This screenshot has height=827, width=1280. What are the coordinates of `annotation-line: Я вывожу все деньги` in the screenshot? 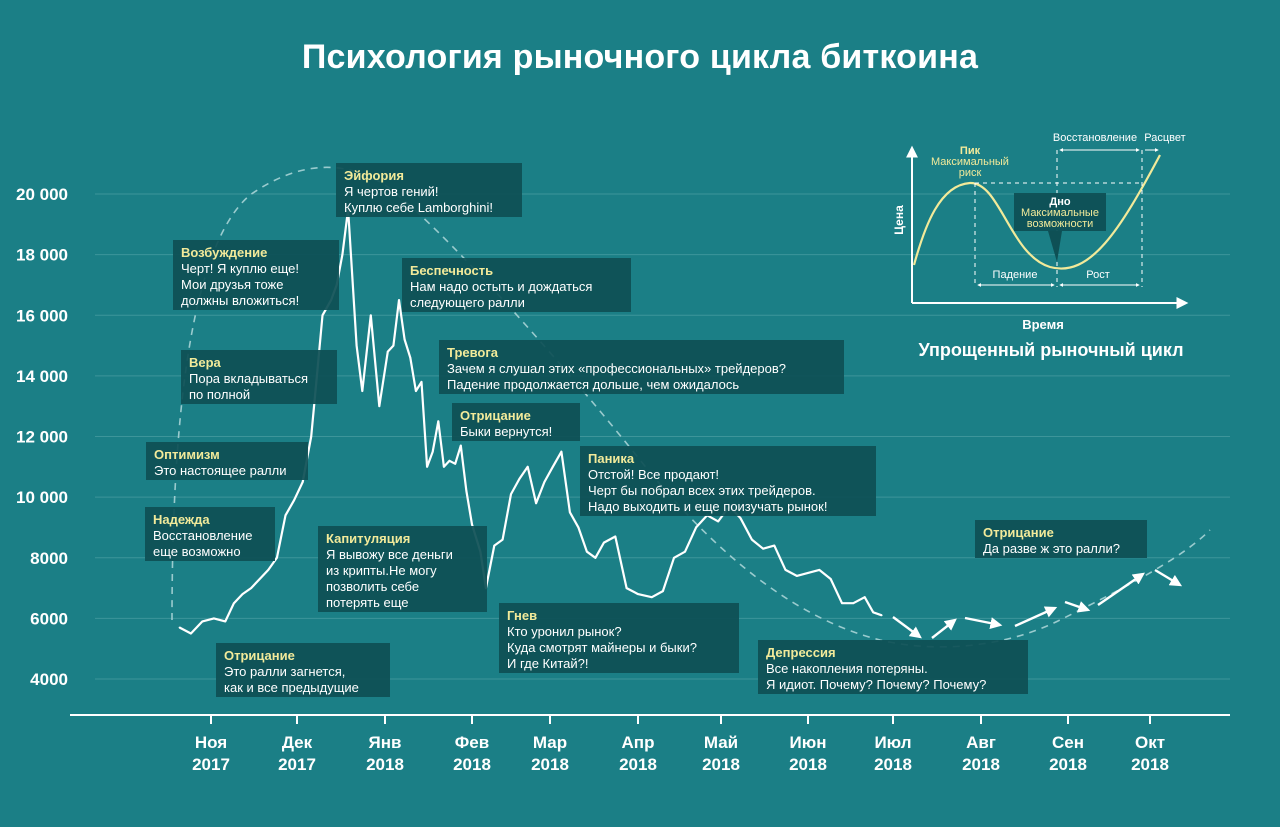 It's located at (389, 554).